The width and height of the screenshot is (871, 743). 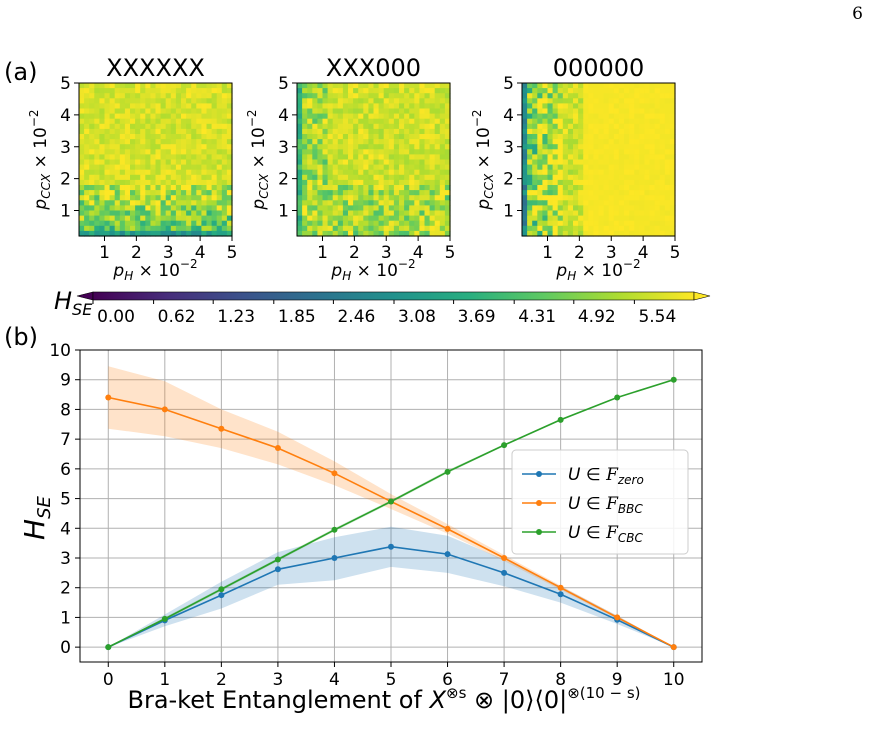 I want to click on x-tick-label: 7, so click(x=504, y=680).